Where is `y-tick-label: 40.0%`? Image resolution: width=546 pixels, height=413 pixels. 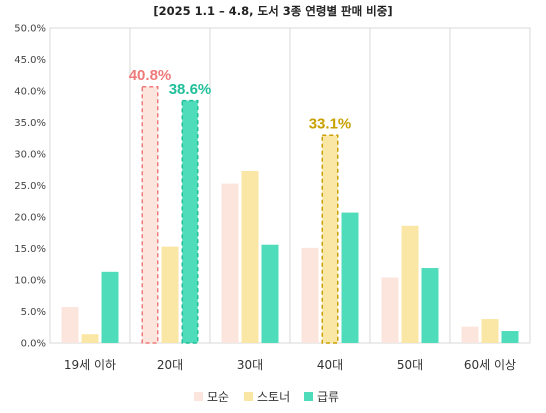
y-tick-label: 40.0% is located at coordinates (30, 92).